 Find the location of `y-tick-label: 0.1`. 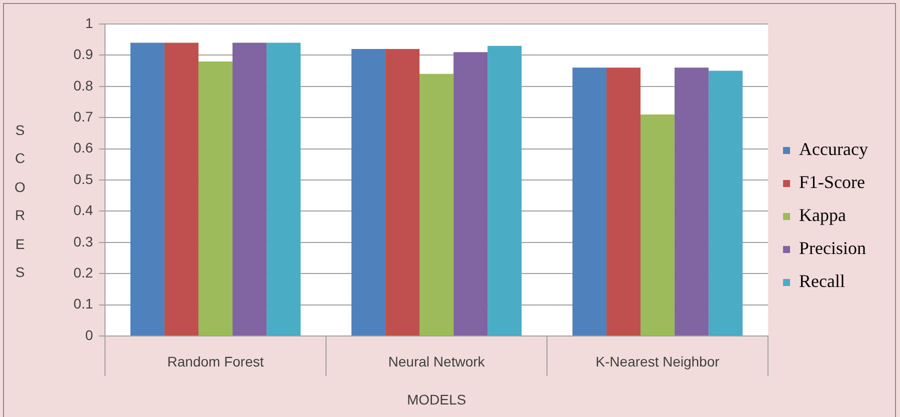

y-tick-label: 0.1 is located at coordinates (84, 304).